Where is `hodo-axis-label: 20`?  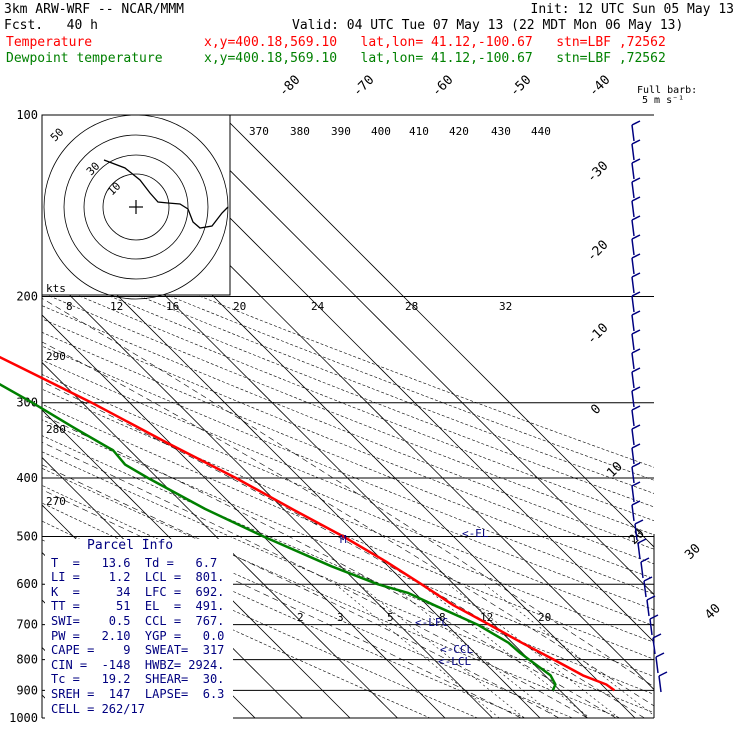 hodo-axis-label: 20 is located at coordinates (239, 306).